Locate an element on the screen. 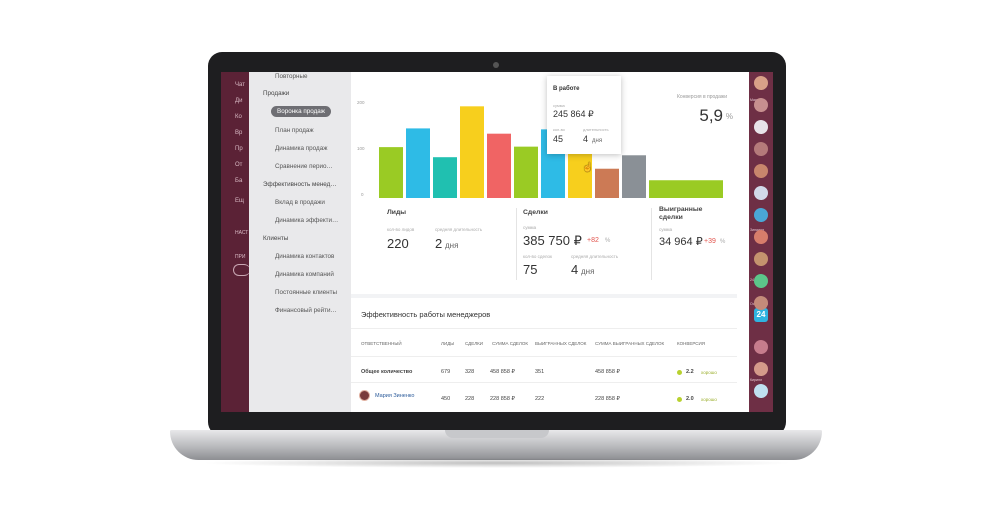  menu-item-regular-clients: Постоянные клиенты is located at coordinates (306, 292).